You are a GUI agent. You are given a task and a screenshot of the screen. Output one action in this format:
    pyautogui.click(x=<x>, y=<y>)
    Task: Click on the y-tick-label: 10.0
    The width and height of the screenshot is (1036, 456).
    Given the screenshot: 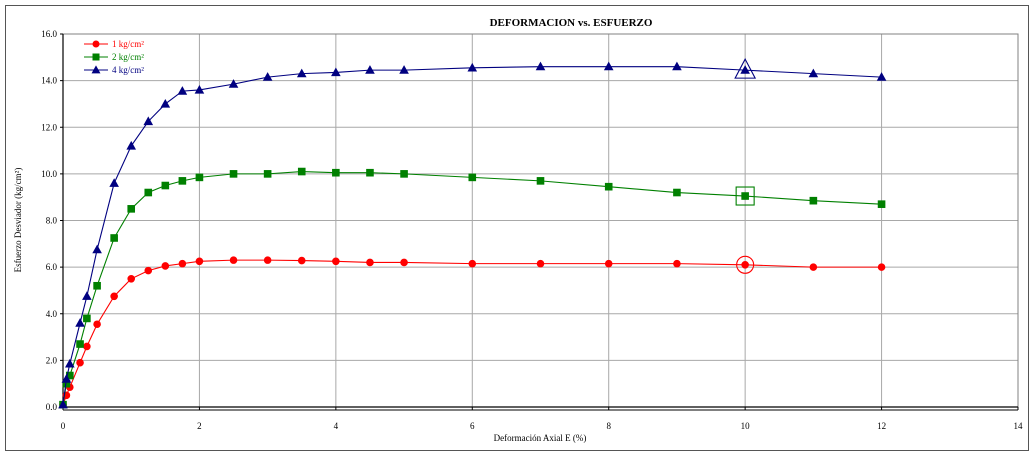 What is the action you would take?
    pyautogui.click(x=49, y=174)
    